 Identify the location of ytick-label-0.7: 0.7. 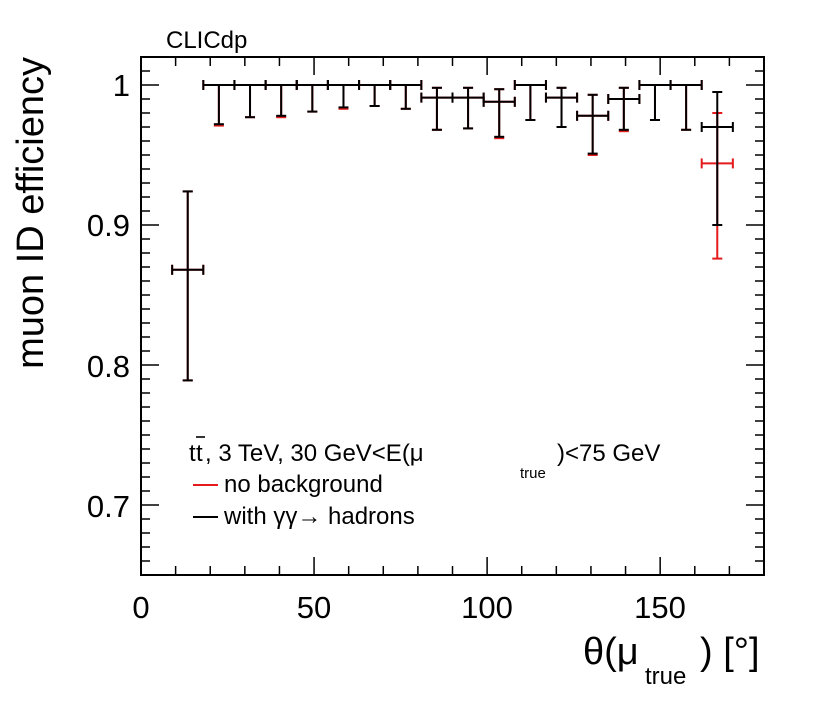
(108, 506).